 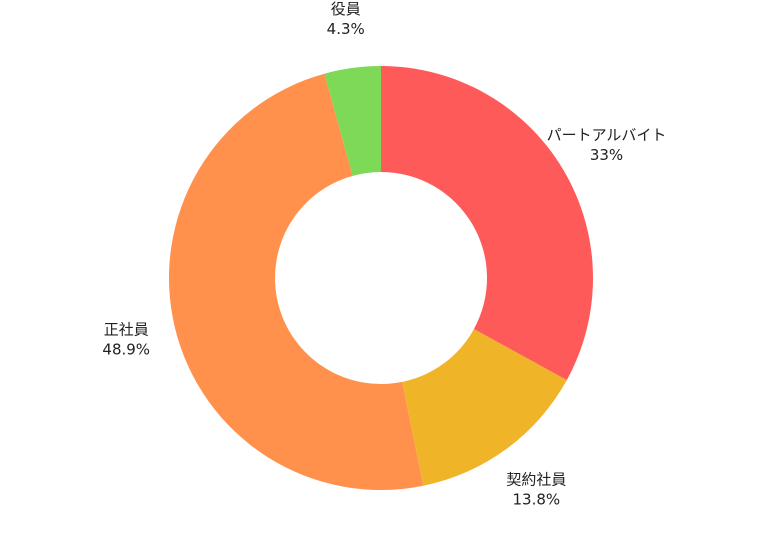 I want to click on slice-label: パートアルバイト, so click(x=607, y=135).